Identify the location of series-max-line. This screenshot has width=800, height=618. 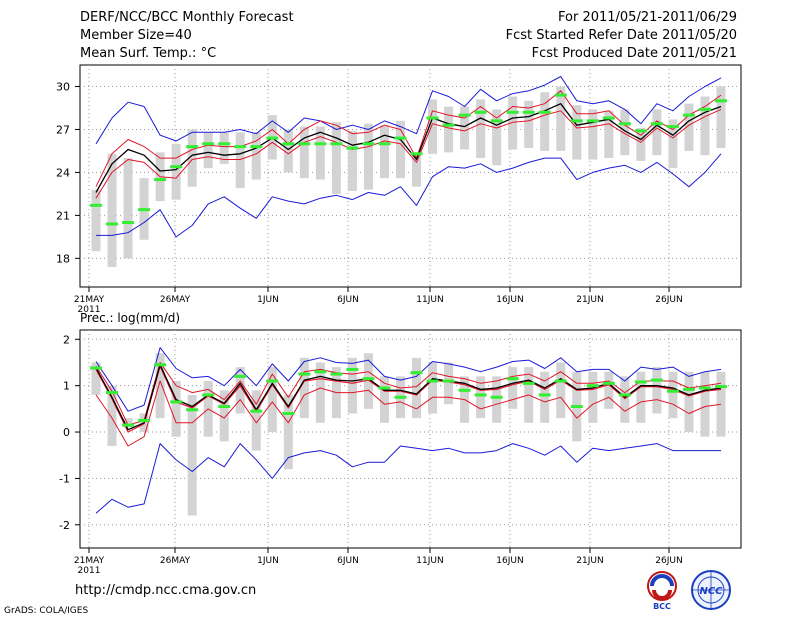
(408, 379).